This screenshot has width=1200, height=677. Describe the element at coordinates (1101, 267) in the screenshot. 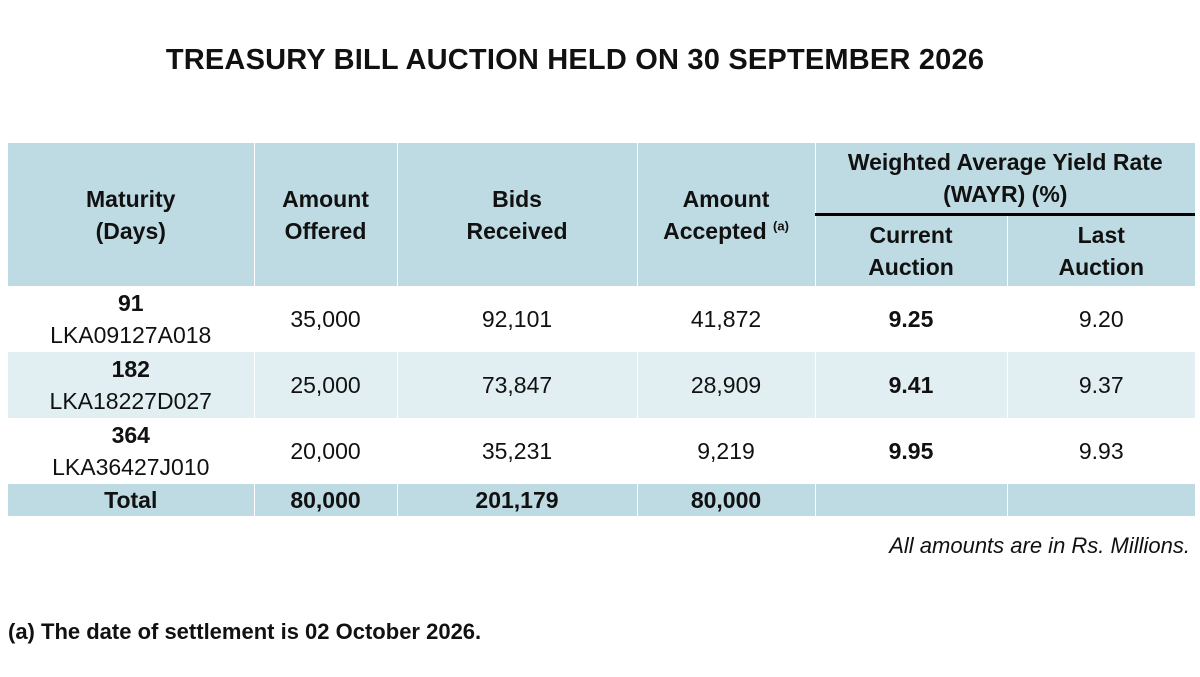

I see `header-last-line2: Auction` at that location.